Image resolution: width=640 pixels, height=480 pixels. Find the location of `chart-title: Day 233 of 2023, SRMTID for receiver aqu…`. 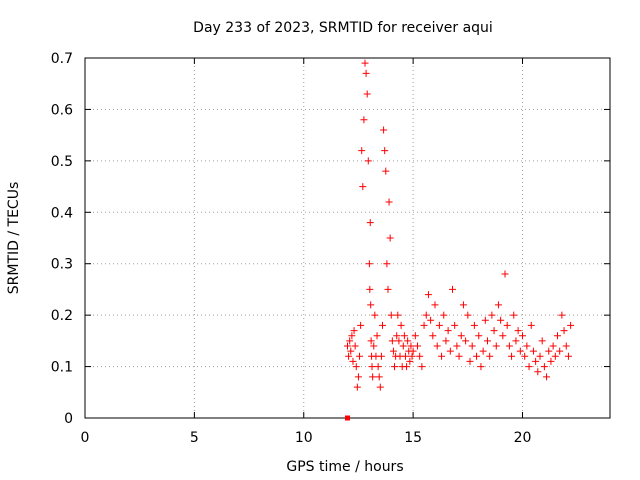

chart-title: Day 233 of 2023, SRMTID for receiver aqu… is located at coordinates (343, 28).